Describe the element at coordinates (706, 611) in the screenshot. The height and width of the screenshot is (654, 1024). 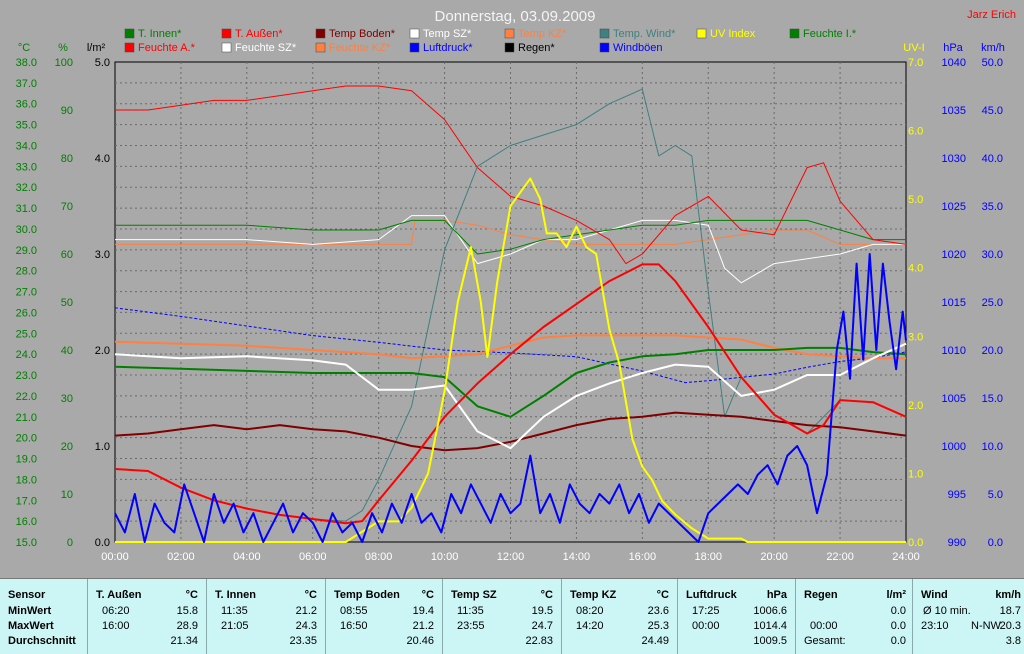
I see `stats-min-time: 17:25` at that location.